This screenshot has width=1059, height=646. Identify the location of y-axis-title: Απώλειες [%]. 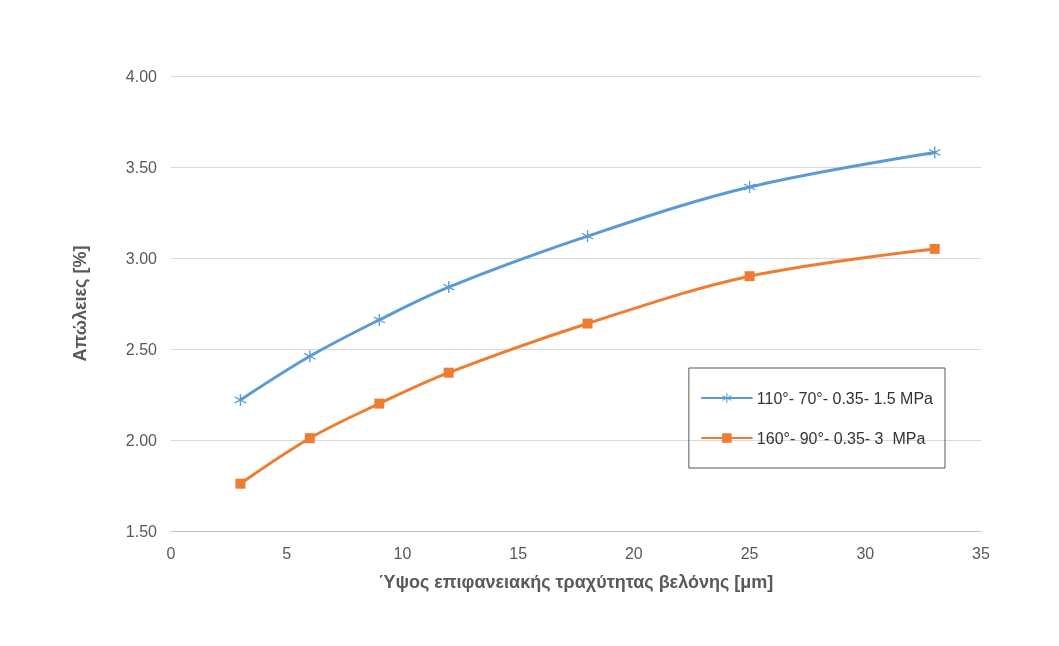
(80, 303).